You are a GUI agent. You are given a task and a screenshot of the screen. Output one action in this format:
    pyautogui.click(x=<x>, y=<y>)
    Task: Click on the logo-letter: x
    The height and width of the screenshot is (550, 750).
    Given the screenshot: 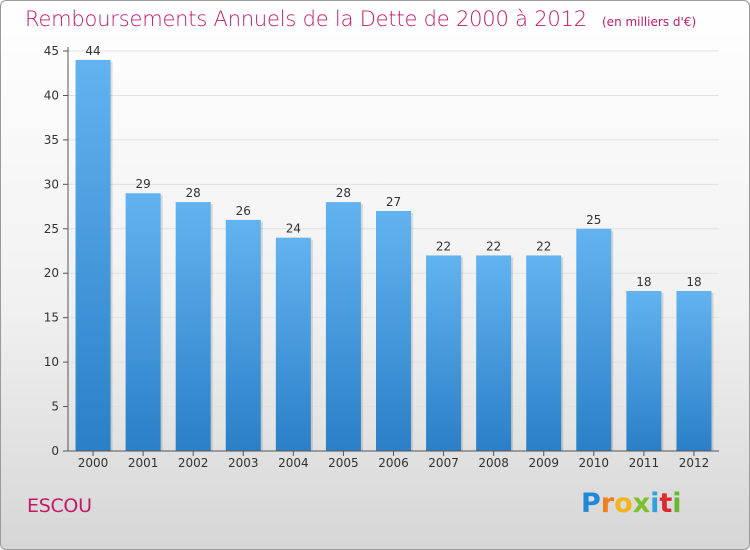 What is the action you would take?
    pyautogui.click(x=641, y=503)
    